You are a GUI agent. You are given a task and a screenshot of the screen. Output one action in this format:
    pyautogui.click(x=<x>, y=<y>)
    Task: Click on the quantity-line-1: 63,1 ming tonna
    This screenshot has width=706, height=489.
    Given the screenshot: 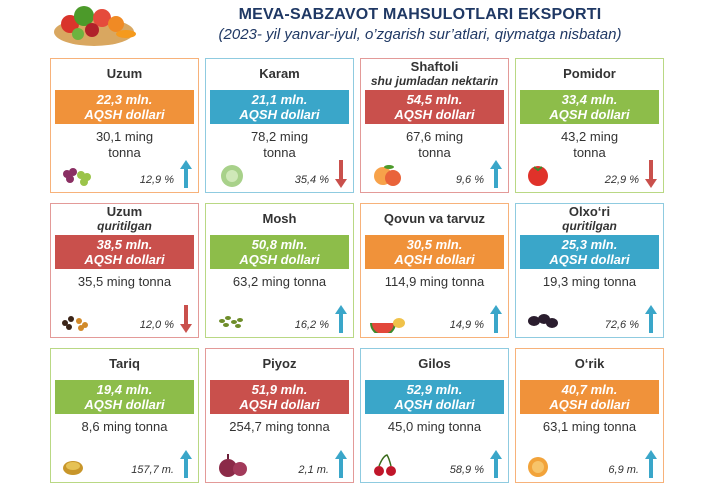 What is the action you would take?
    pyautogui.click(x=589, y=426)
    